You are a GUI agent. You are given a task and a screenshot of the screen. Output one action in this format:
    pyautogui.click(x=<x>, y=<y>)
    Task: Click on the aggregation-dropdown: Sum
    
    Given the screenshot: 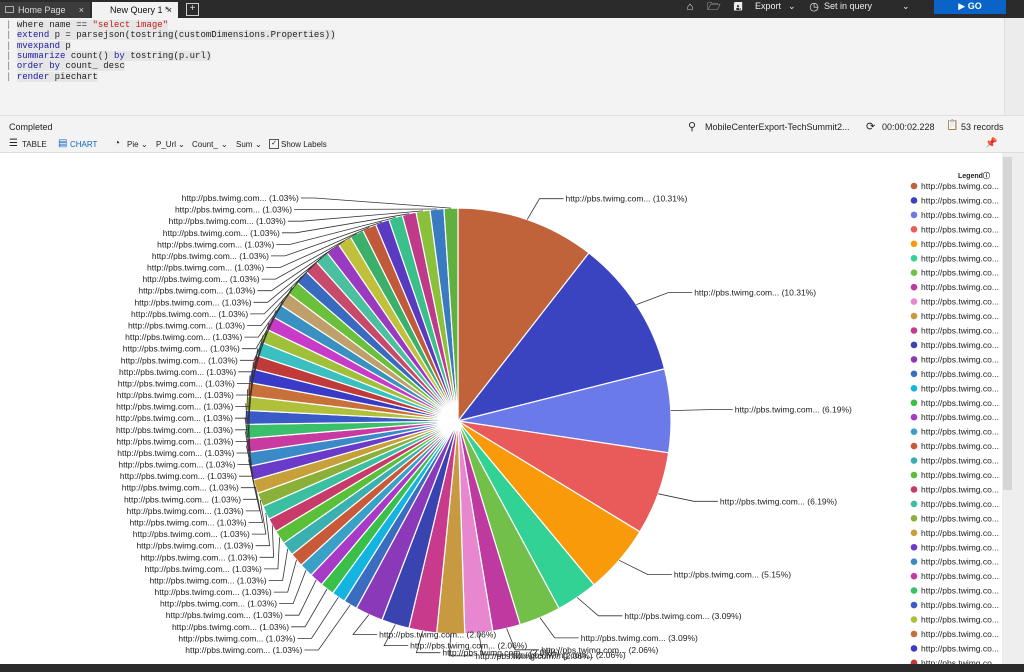 What is the action you would take?
    pyautogui.click(x=244, y=144)
    